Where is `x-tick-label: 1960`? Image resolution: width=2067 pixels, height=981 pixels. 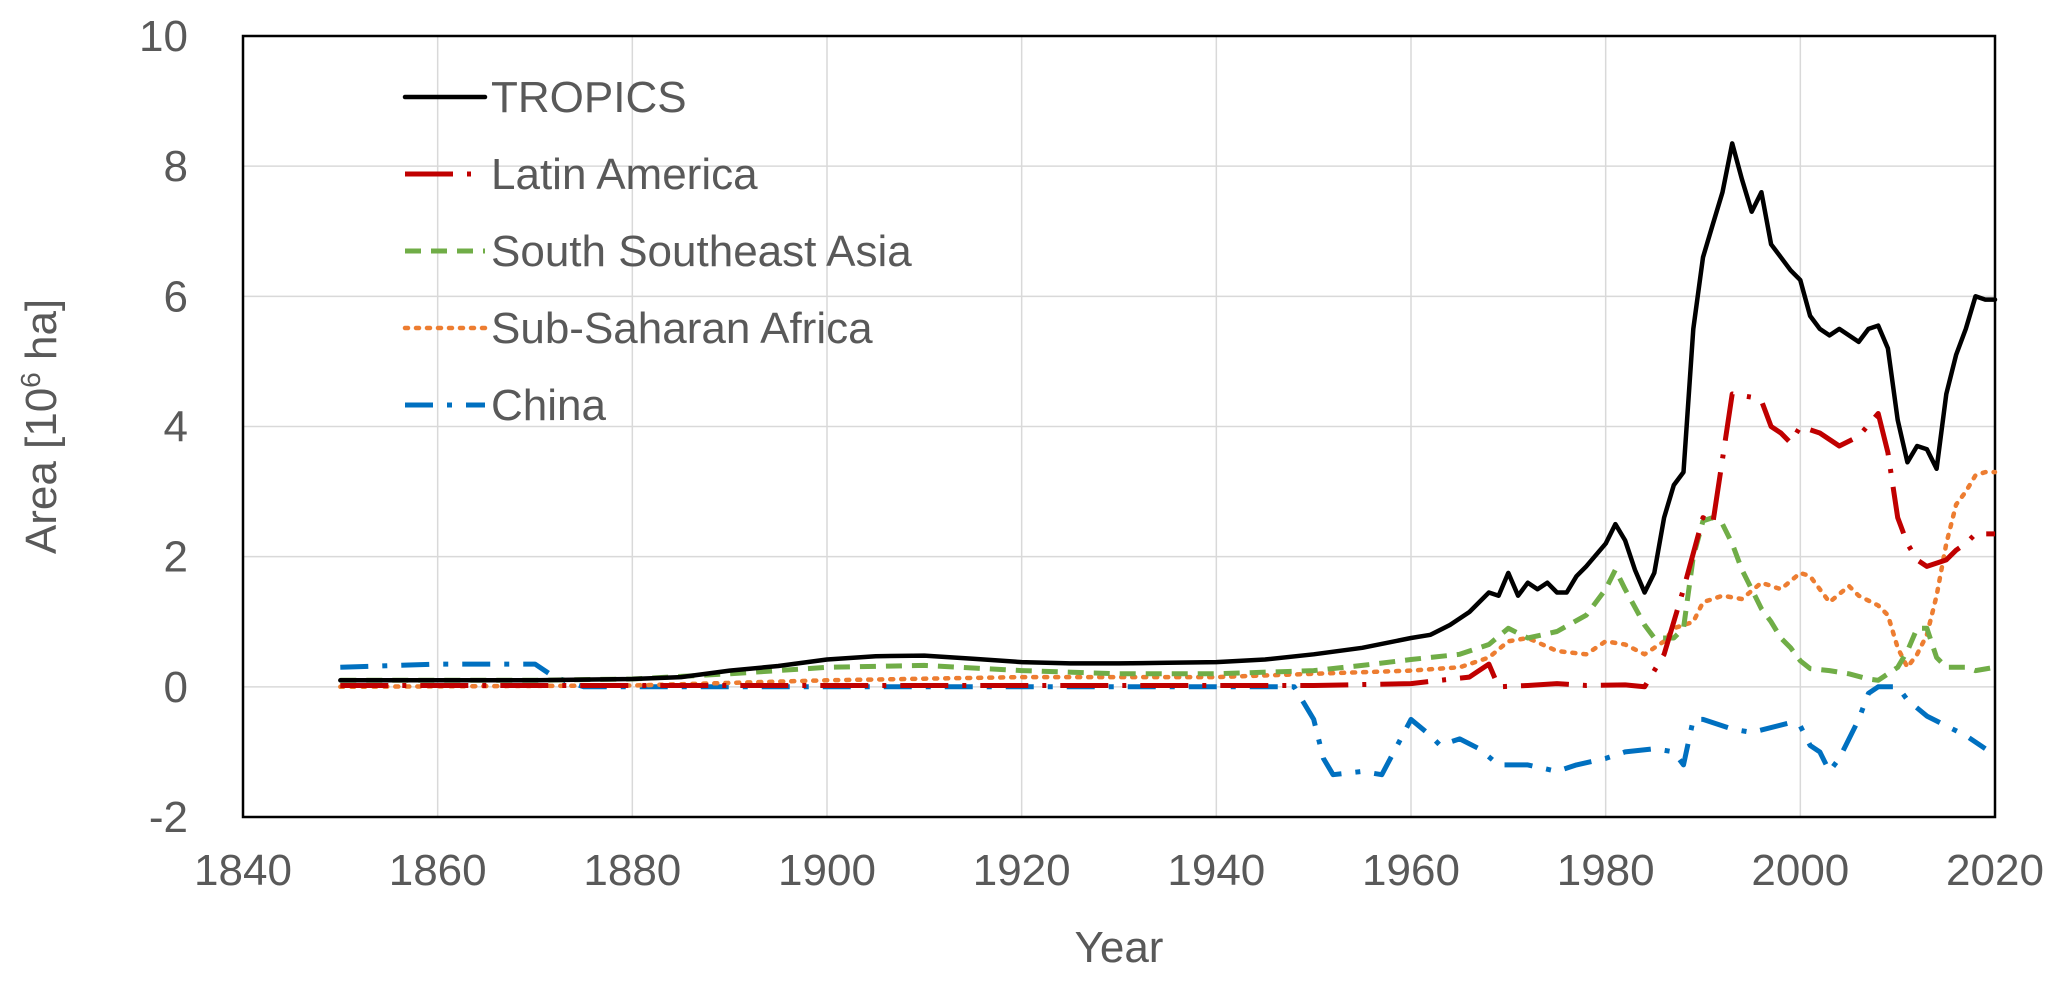
x-tick-label: 1960 is located at coordinates (1411, 870).